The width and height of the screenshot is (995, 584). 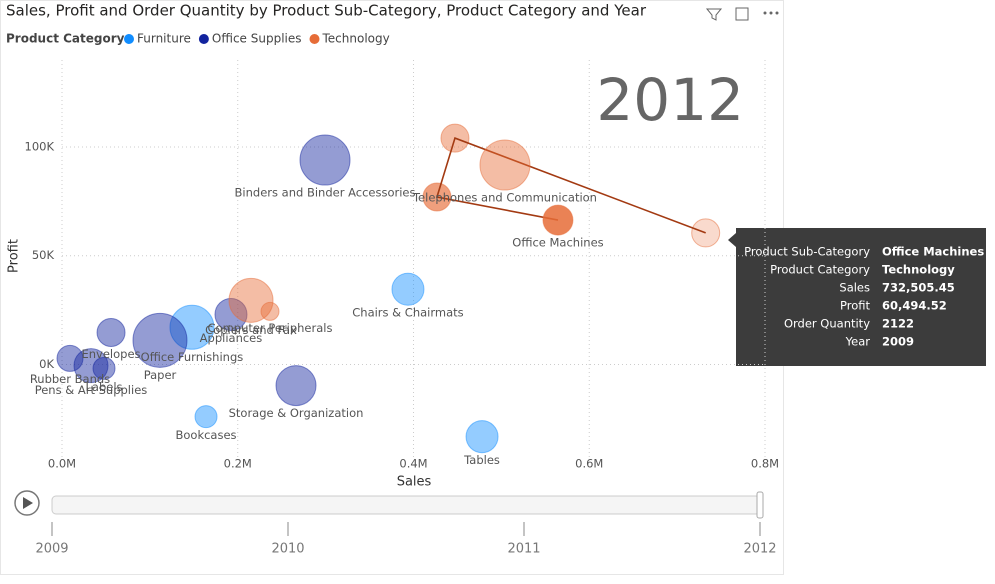 I want to click on x-tick-label: 0.6M, so click(x=589, y=464).